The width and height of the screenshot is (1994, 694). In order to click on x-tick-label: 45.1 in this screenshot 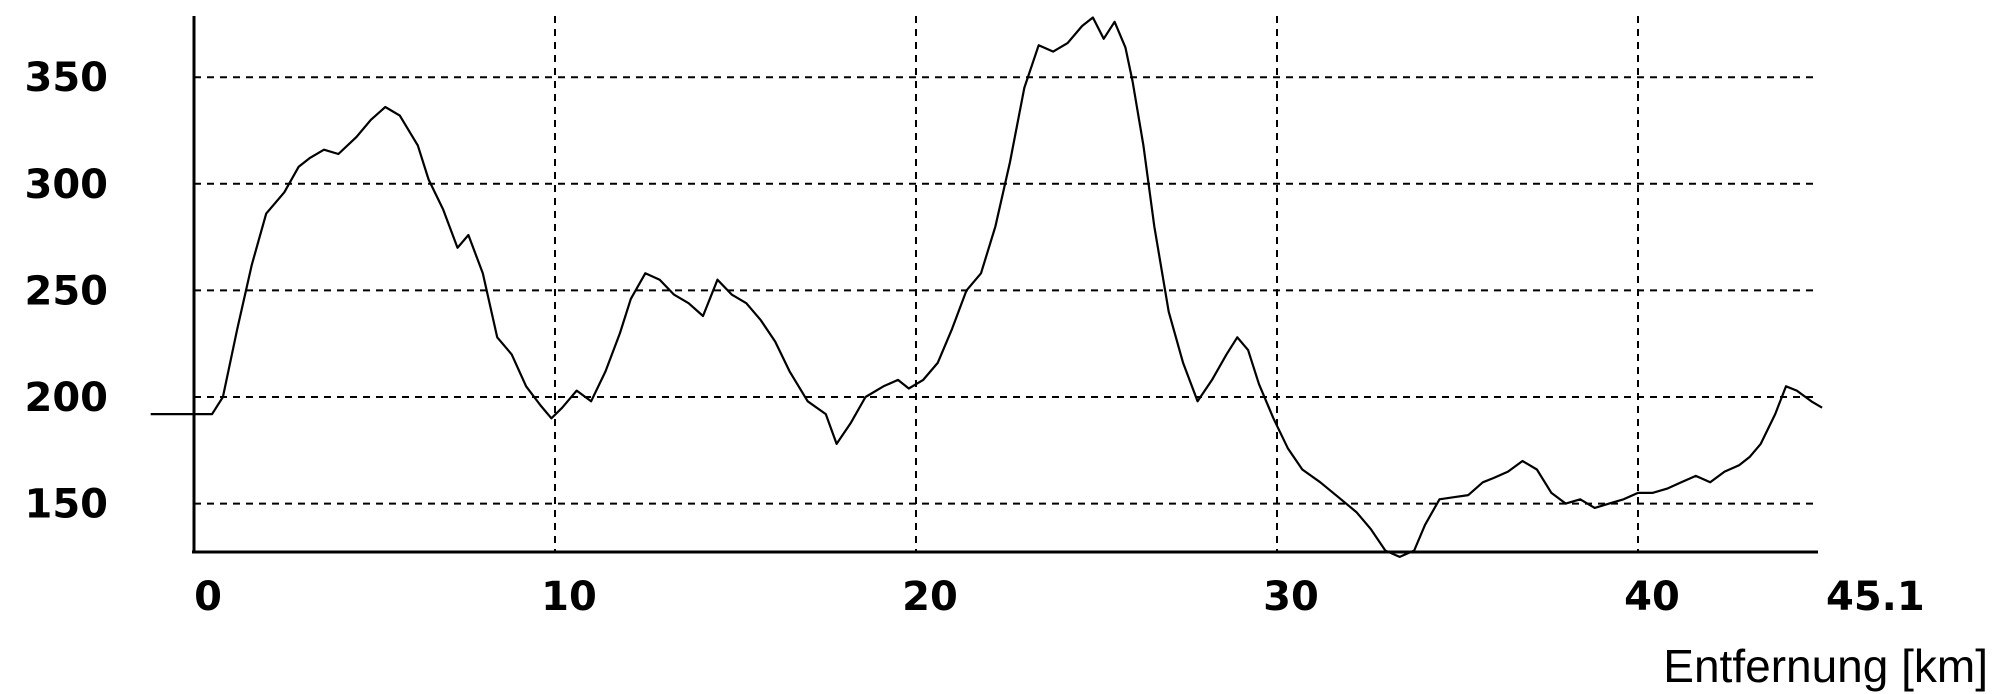, I will do `click(1875, 597)`.